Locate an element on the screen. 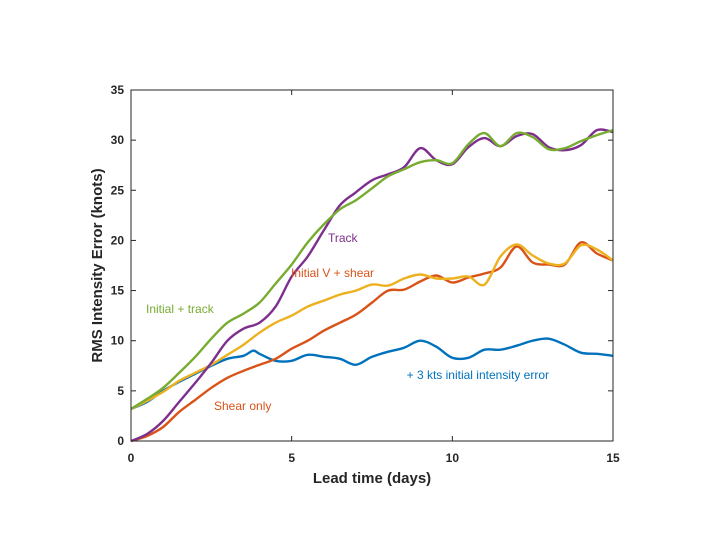 The image size is (720, 540). x-tick-label: 0 is located at coordinates (131, 458).